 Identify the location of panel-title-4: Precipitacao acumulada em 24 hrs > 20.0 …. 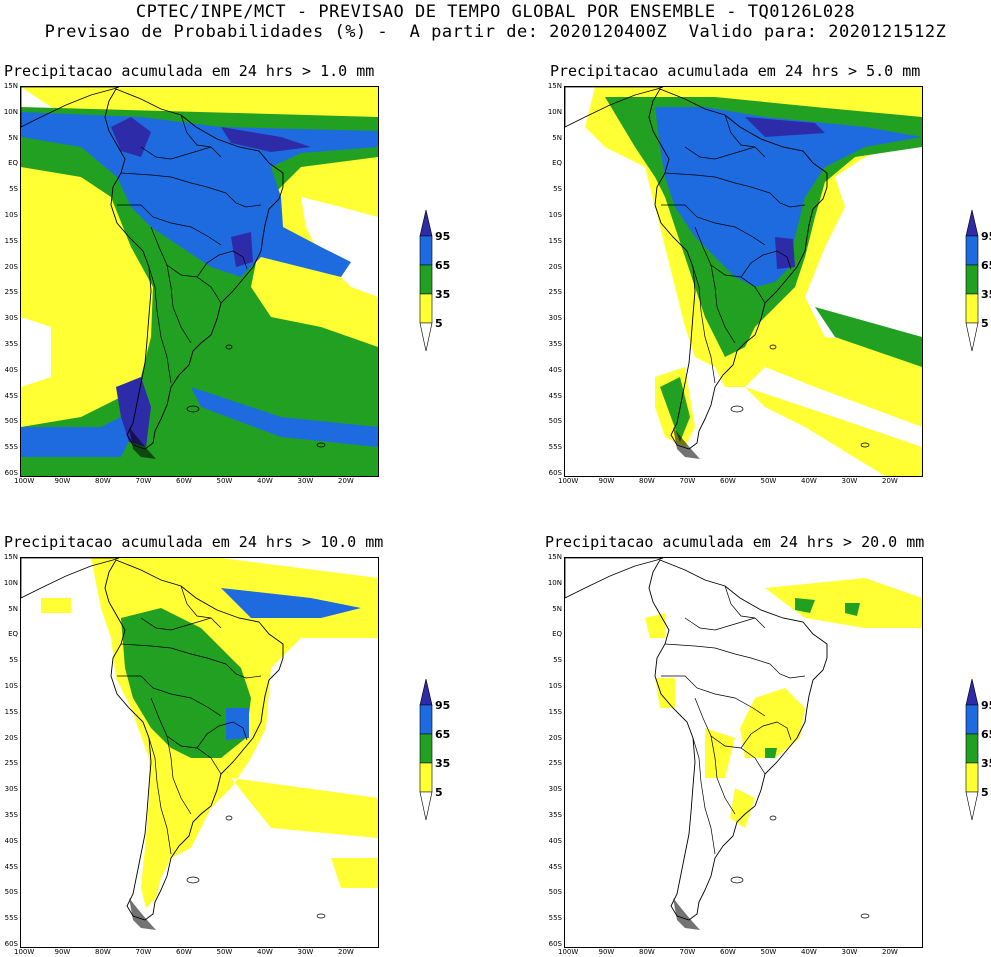
(735, 542).